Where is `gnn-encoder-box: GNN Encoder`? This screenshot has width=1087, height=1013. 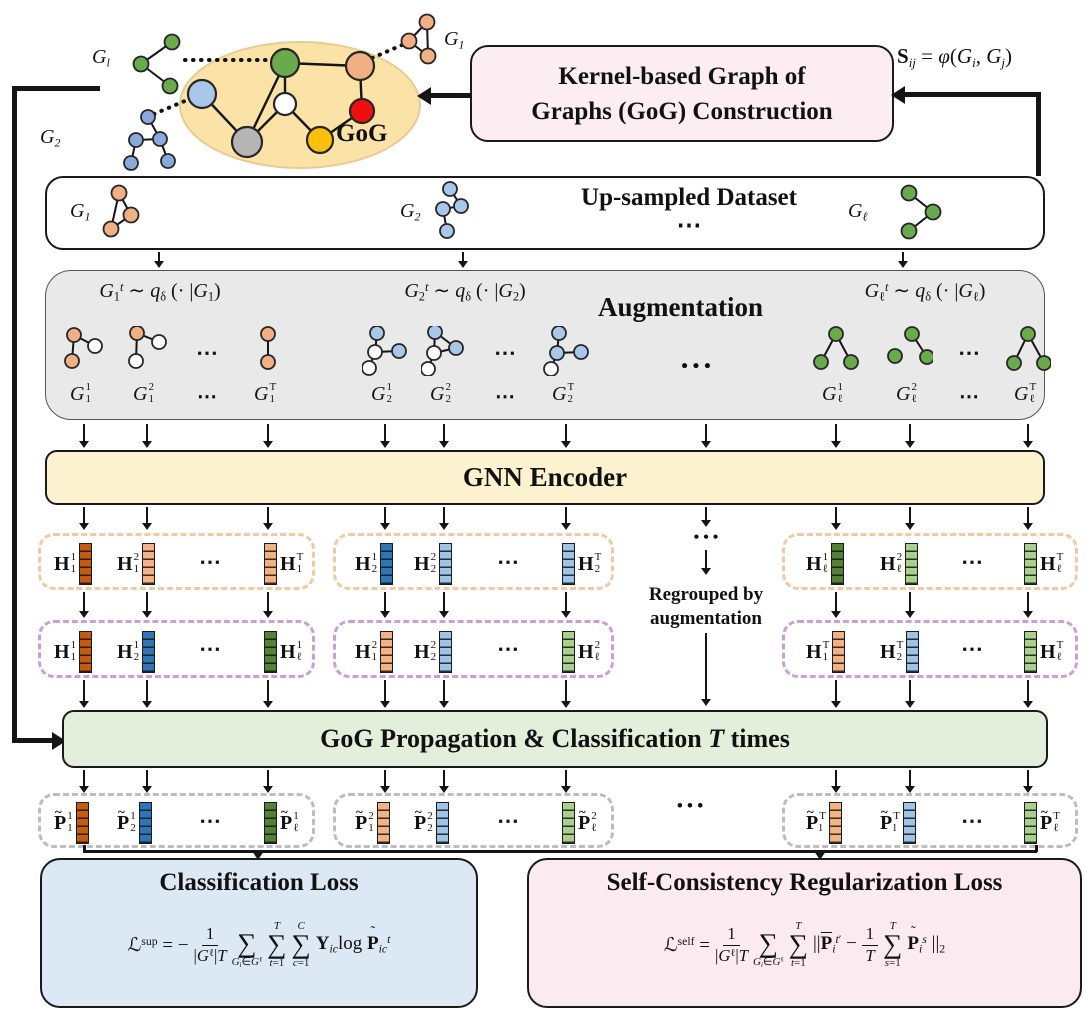
gnn-encoder-box: GNN Encoder is located at coordinates (545, 477).